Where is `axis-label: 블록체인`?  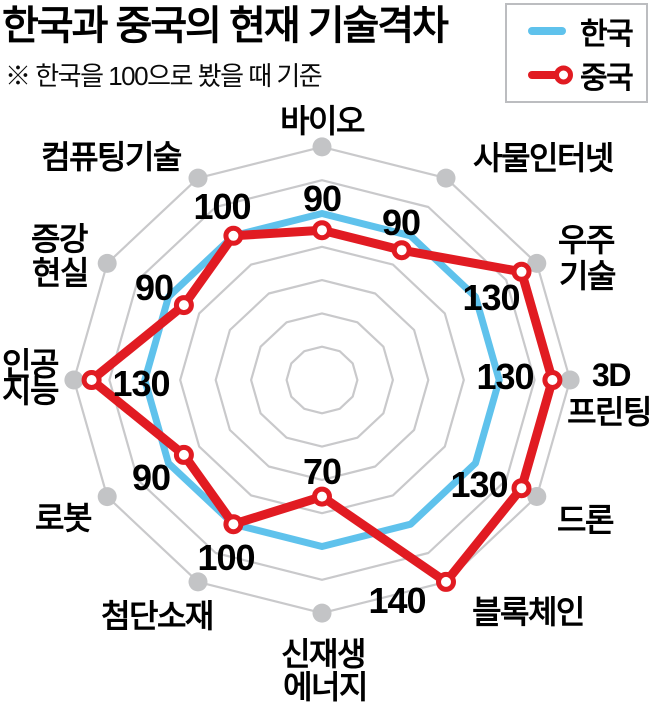
axis-label: 블록체인 is located at coordinates (528, 612).